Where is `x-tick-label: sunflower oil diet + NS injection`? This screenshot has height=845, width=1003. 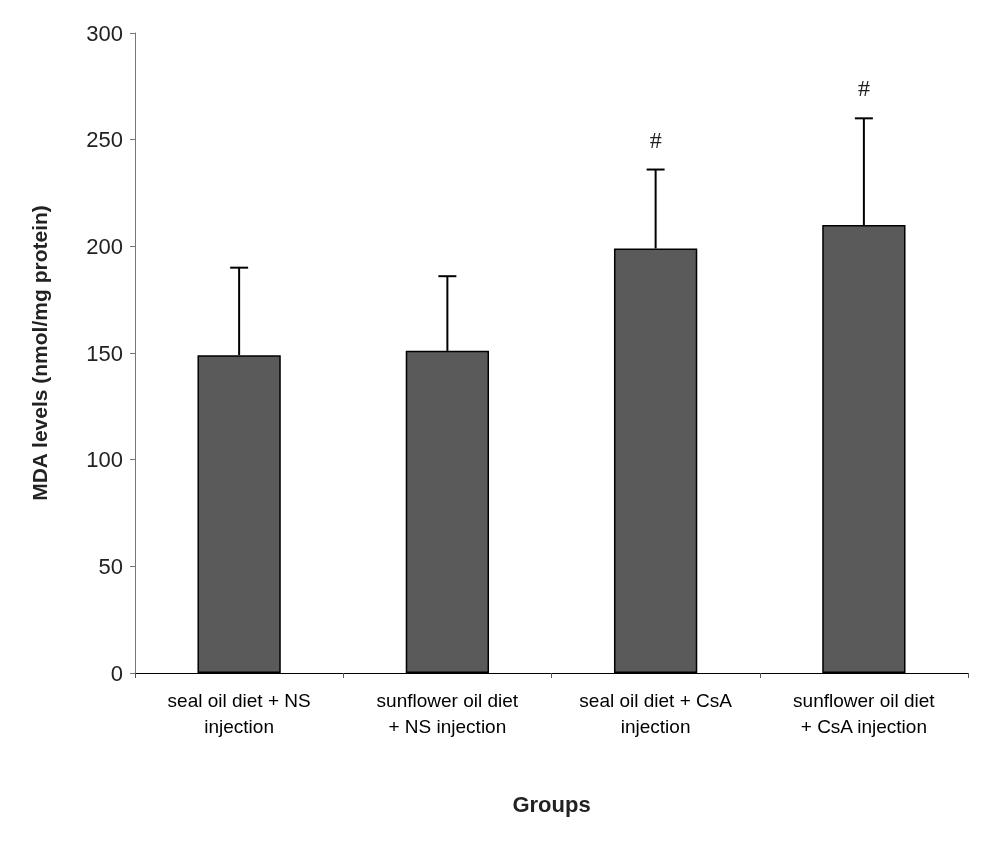
x-tick-label: sunflower oil diet + NS injection is located at coordinates (447, 713).